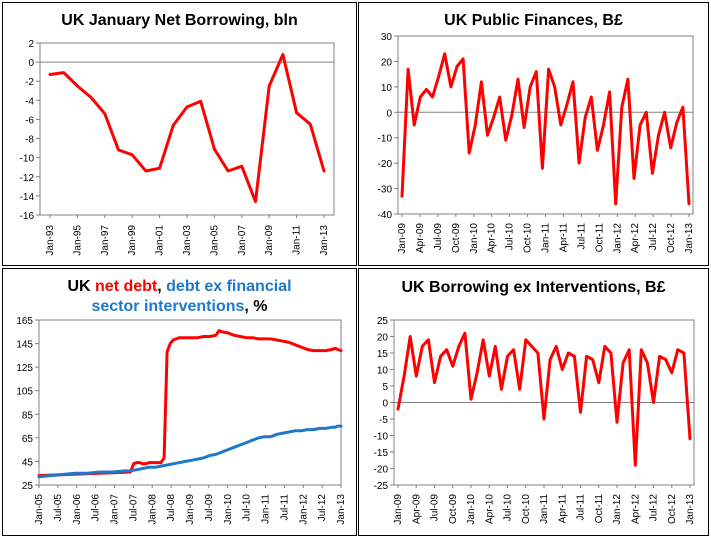 This screenshot has height=538, width=711. What do you see at coordinates (24, 368) in the screenshot?
I see `y-tick-label: 125` at bounding box center [24, 368].